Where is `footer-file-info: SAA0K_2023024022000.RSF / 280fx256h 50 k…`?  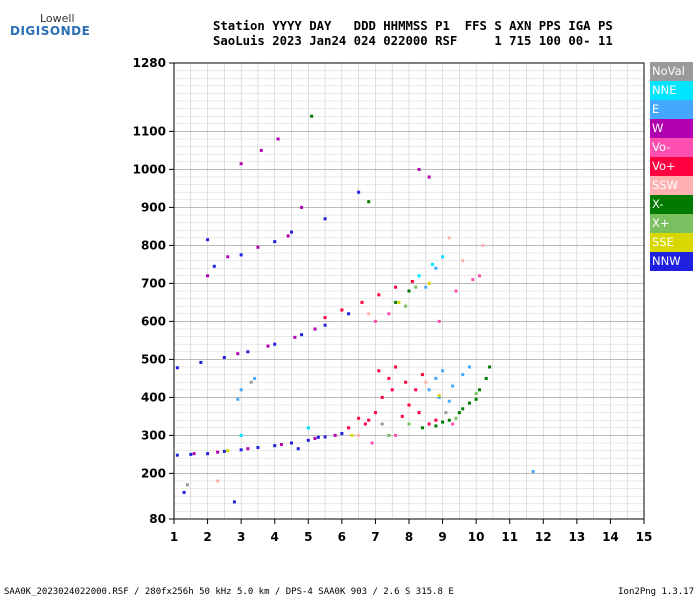 footer-file-info: SAA0K_2023024022000.RSF / 280fx256h 50 k… is located at coordinates (229, 592).